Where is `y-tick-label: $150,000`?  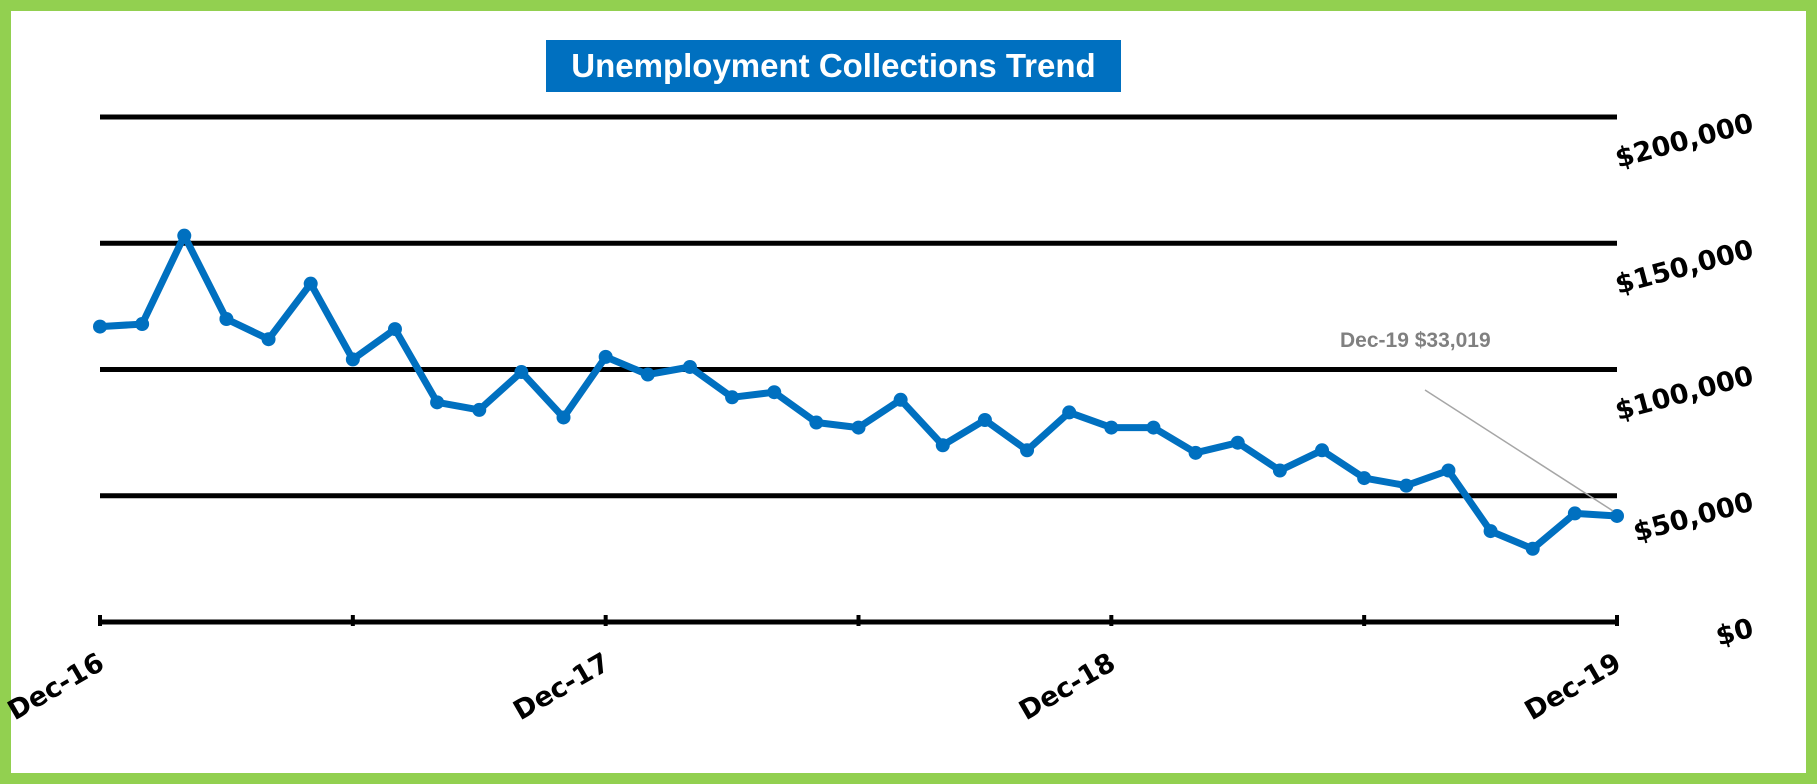 y-tick-label: $150,000 is located at coordinates (1684, 267).